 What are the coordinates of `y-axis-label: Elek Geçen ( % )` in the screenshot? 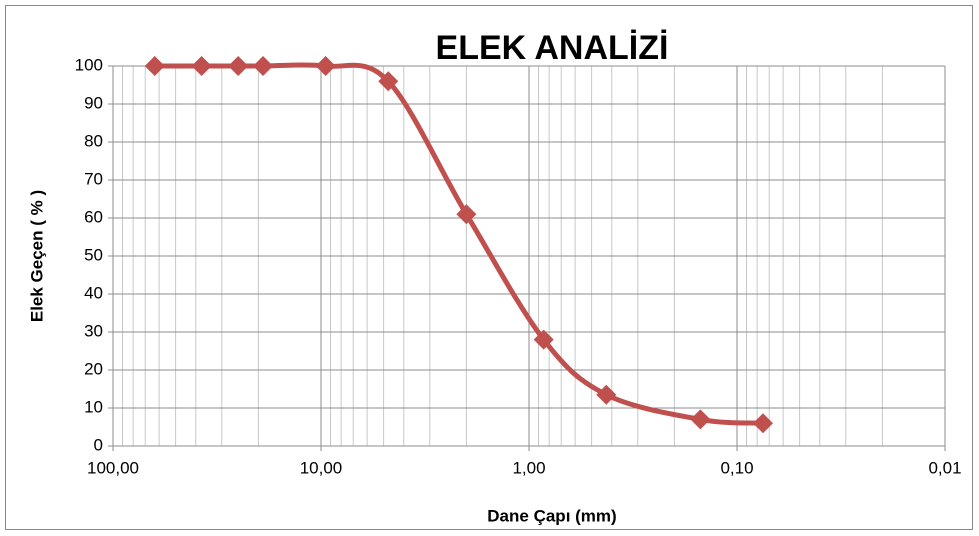 It's located at (36, 256).